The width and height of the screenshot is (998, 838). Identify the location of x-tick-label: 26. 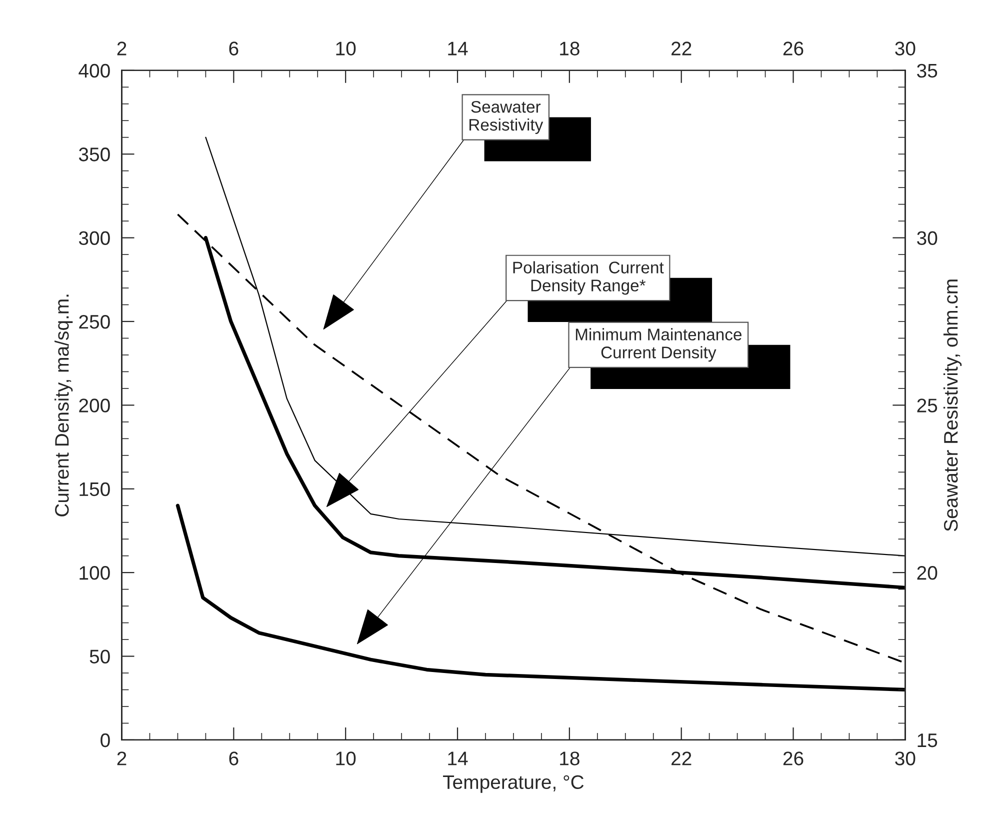
(793, 759).